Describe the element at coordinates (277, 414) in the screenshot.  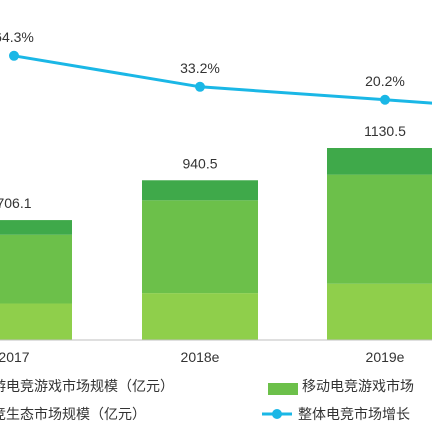
I see `legend-marker` at that location.